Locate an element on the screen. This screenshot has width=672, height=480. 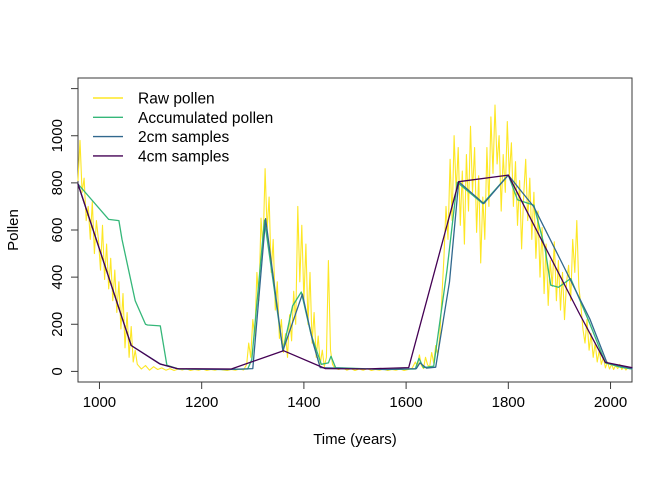
x-axis-title: Time (years) is located at coordinates (355, 439).